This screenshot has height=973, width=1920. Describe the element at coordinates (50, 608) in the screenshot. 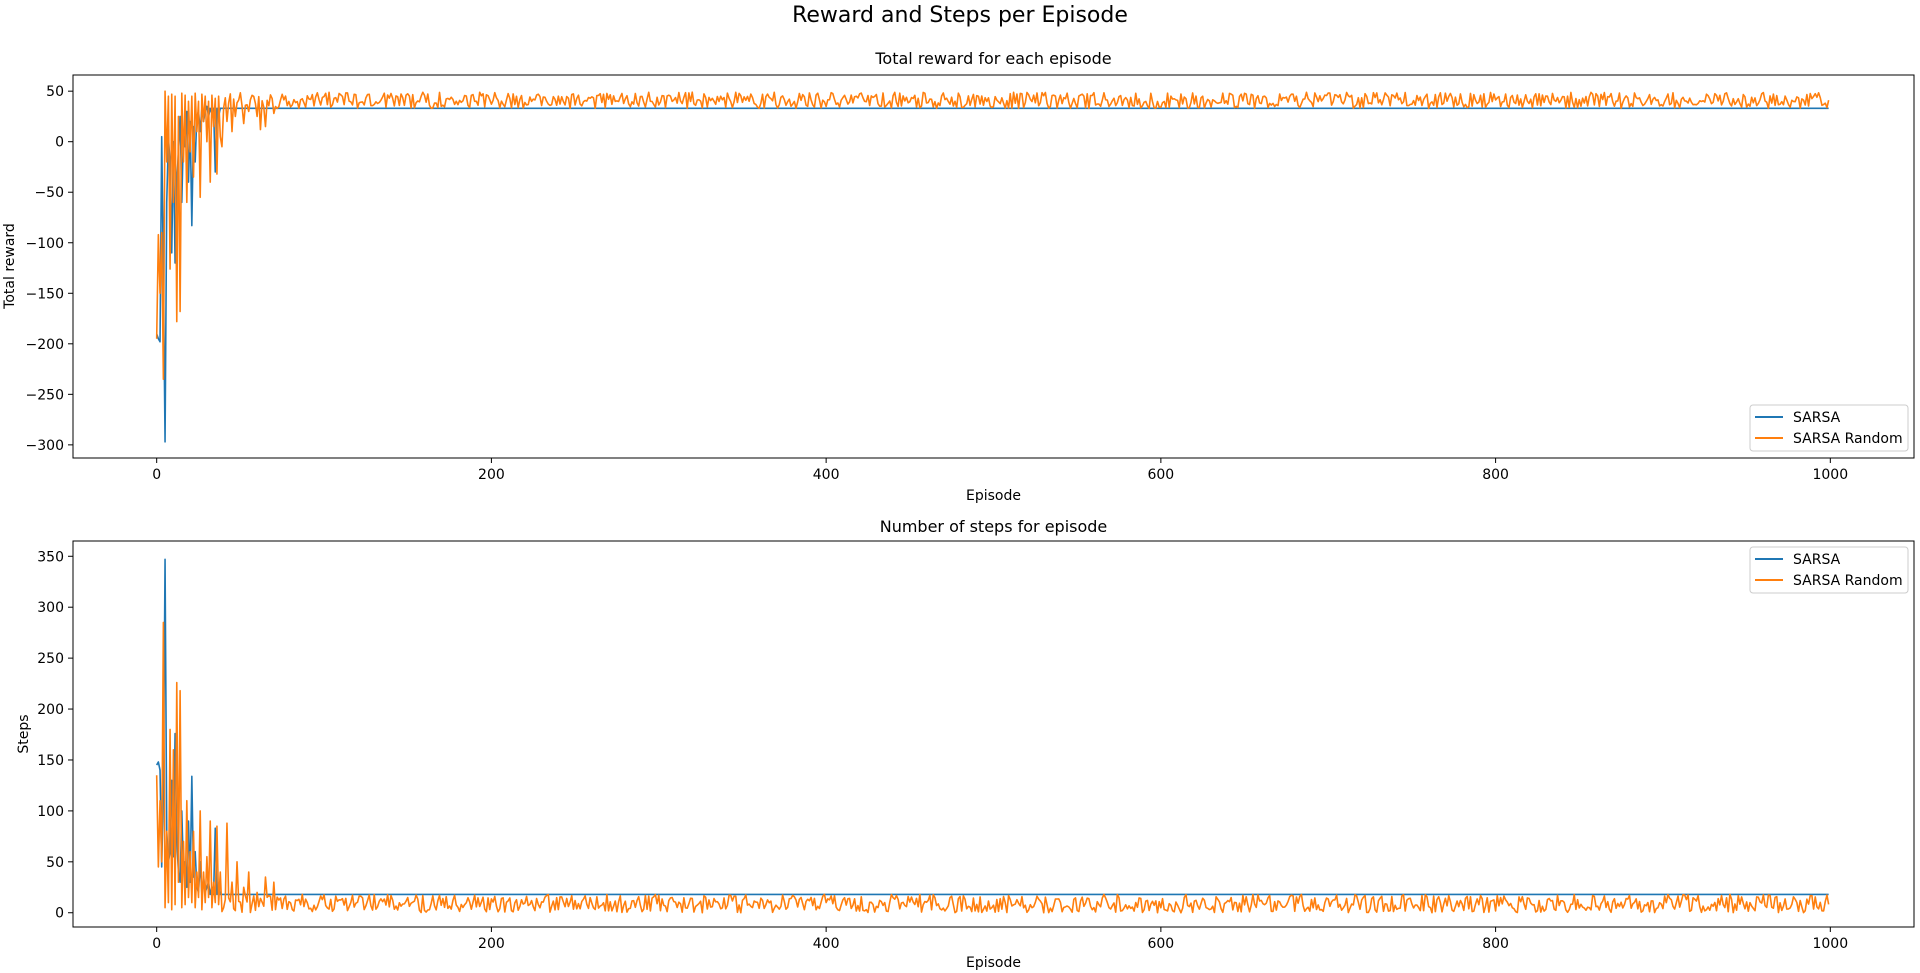

I see `steps-y-tick-label: 300` at that location.